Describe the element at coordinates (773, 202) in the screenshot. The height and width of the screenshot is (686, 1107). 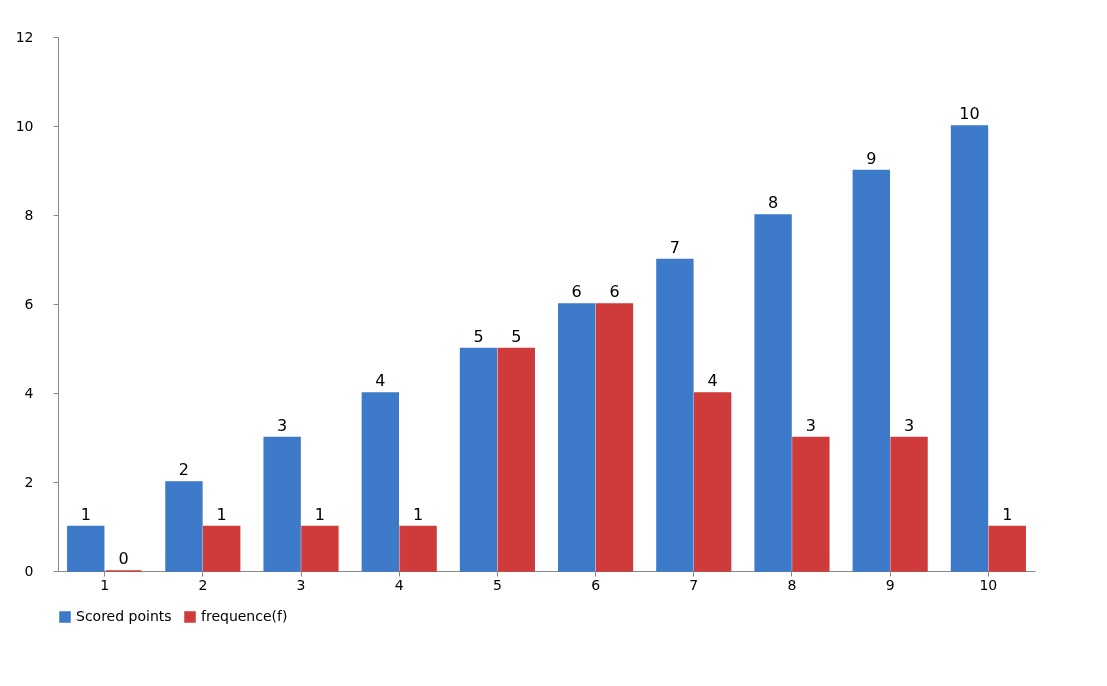
I see `data-label: 8` at that location.